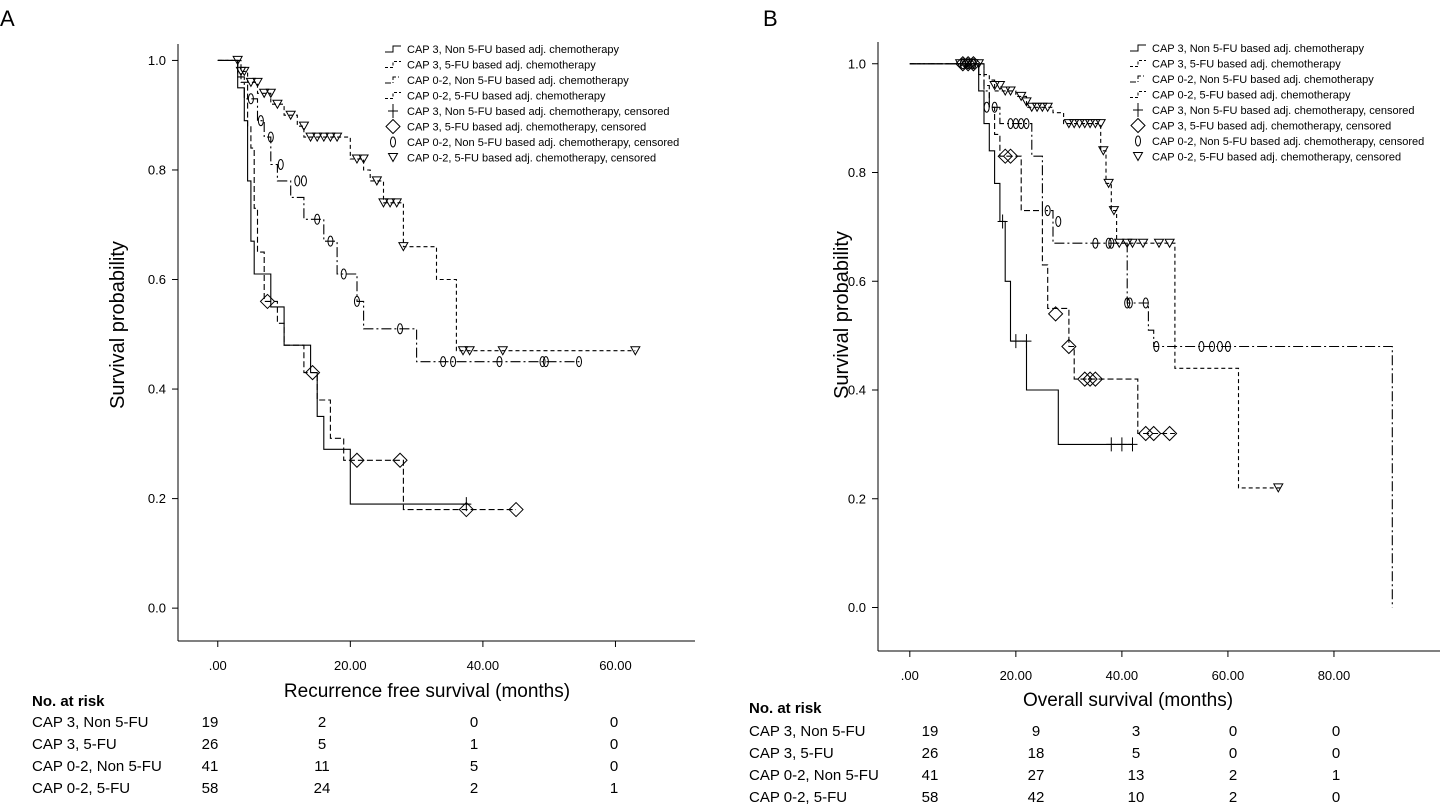  What do you see at coordinates (1334, 675) in the screenshot?
I see `panel-b-x-tick-label: 80.00` at bounding box center [1334, 675].